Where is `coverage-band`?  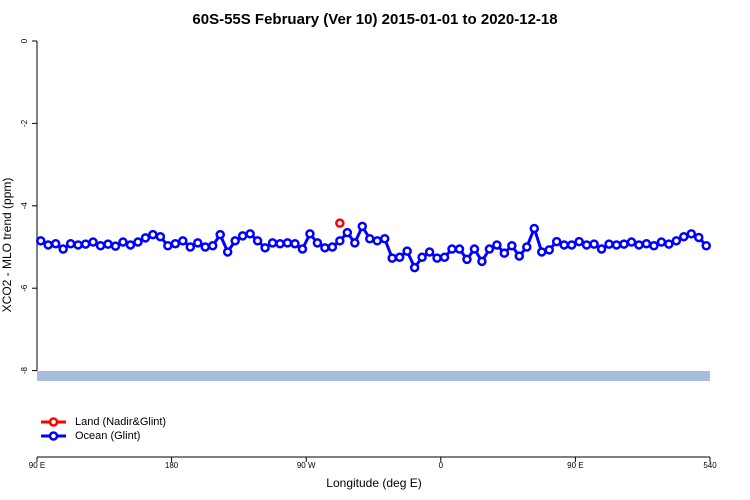
coverage-band is located at coordinates (373, 376).